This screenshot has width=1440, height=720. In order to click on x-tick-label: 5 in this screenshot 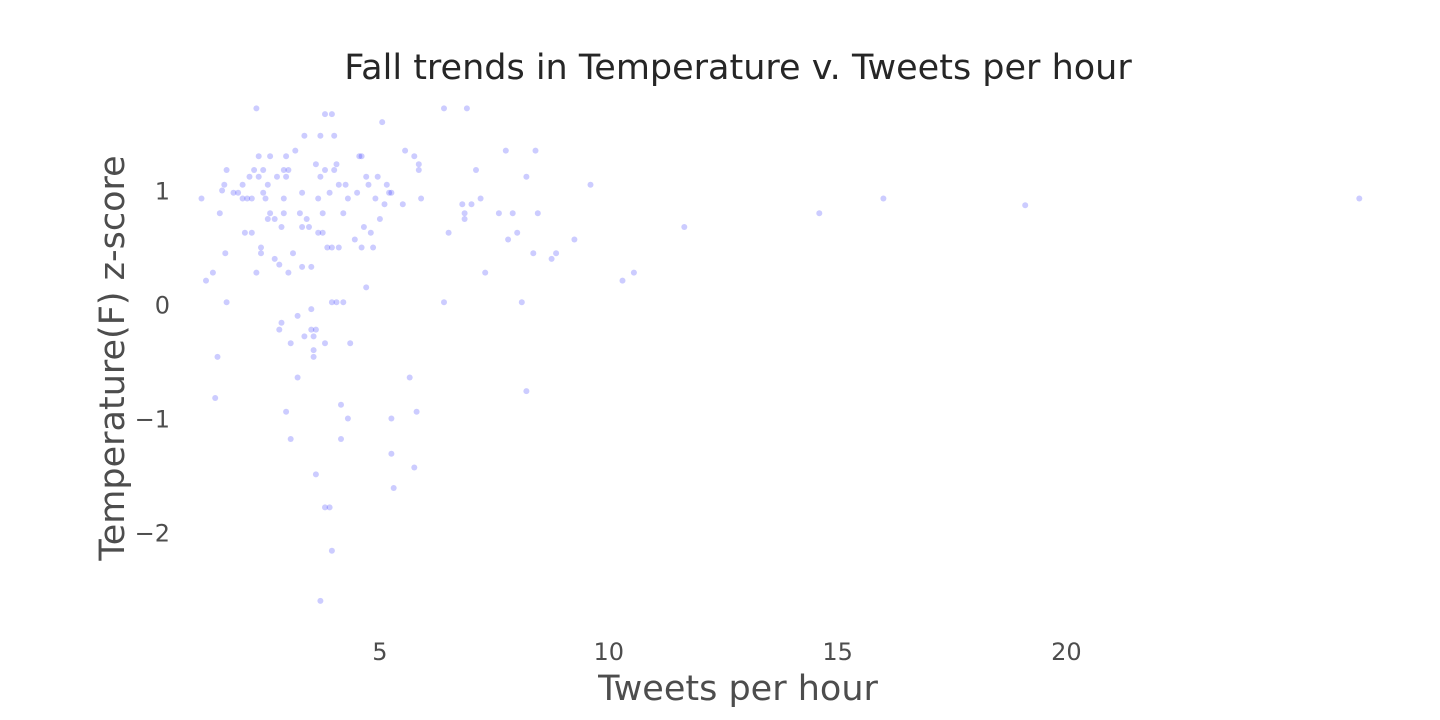, I will do `click(379, 652)`.